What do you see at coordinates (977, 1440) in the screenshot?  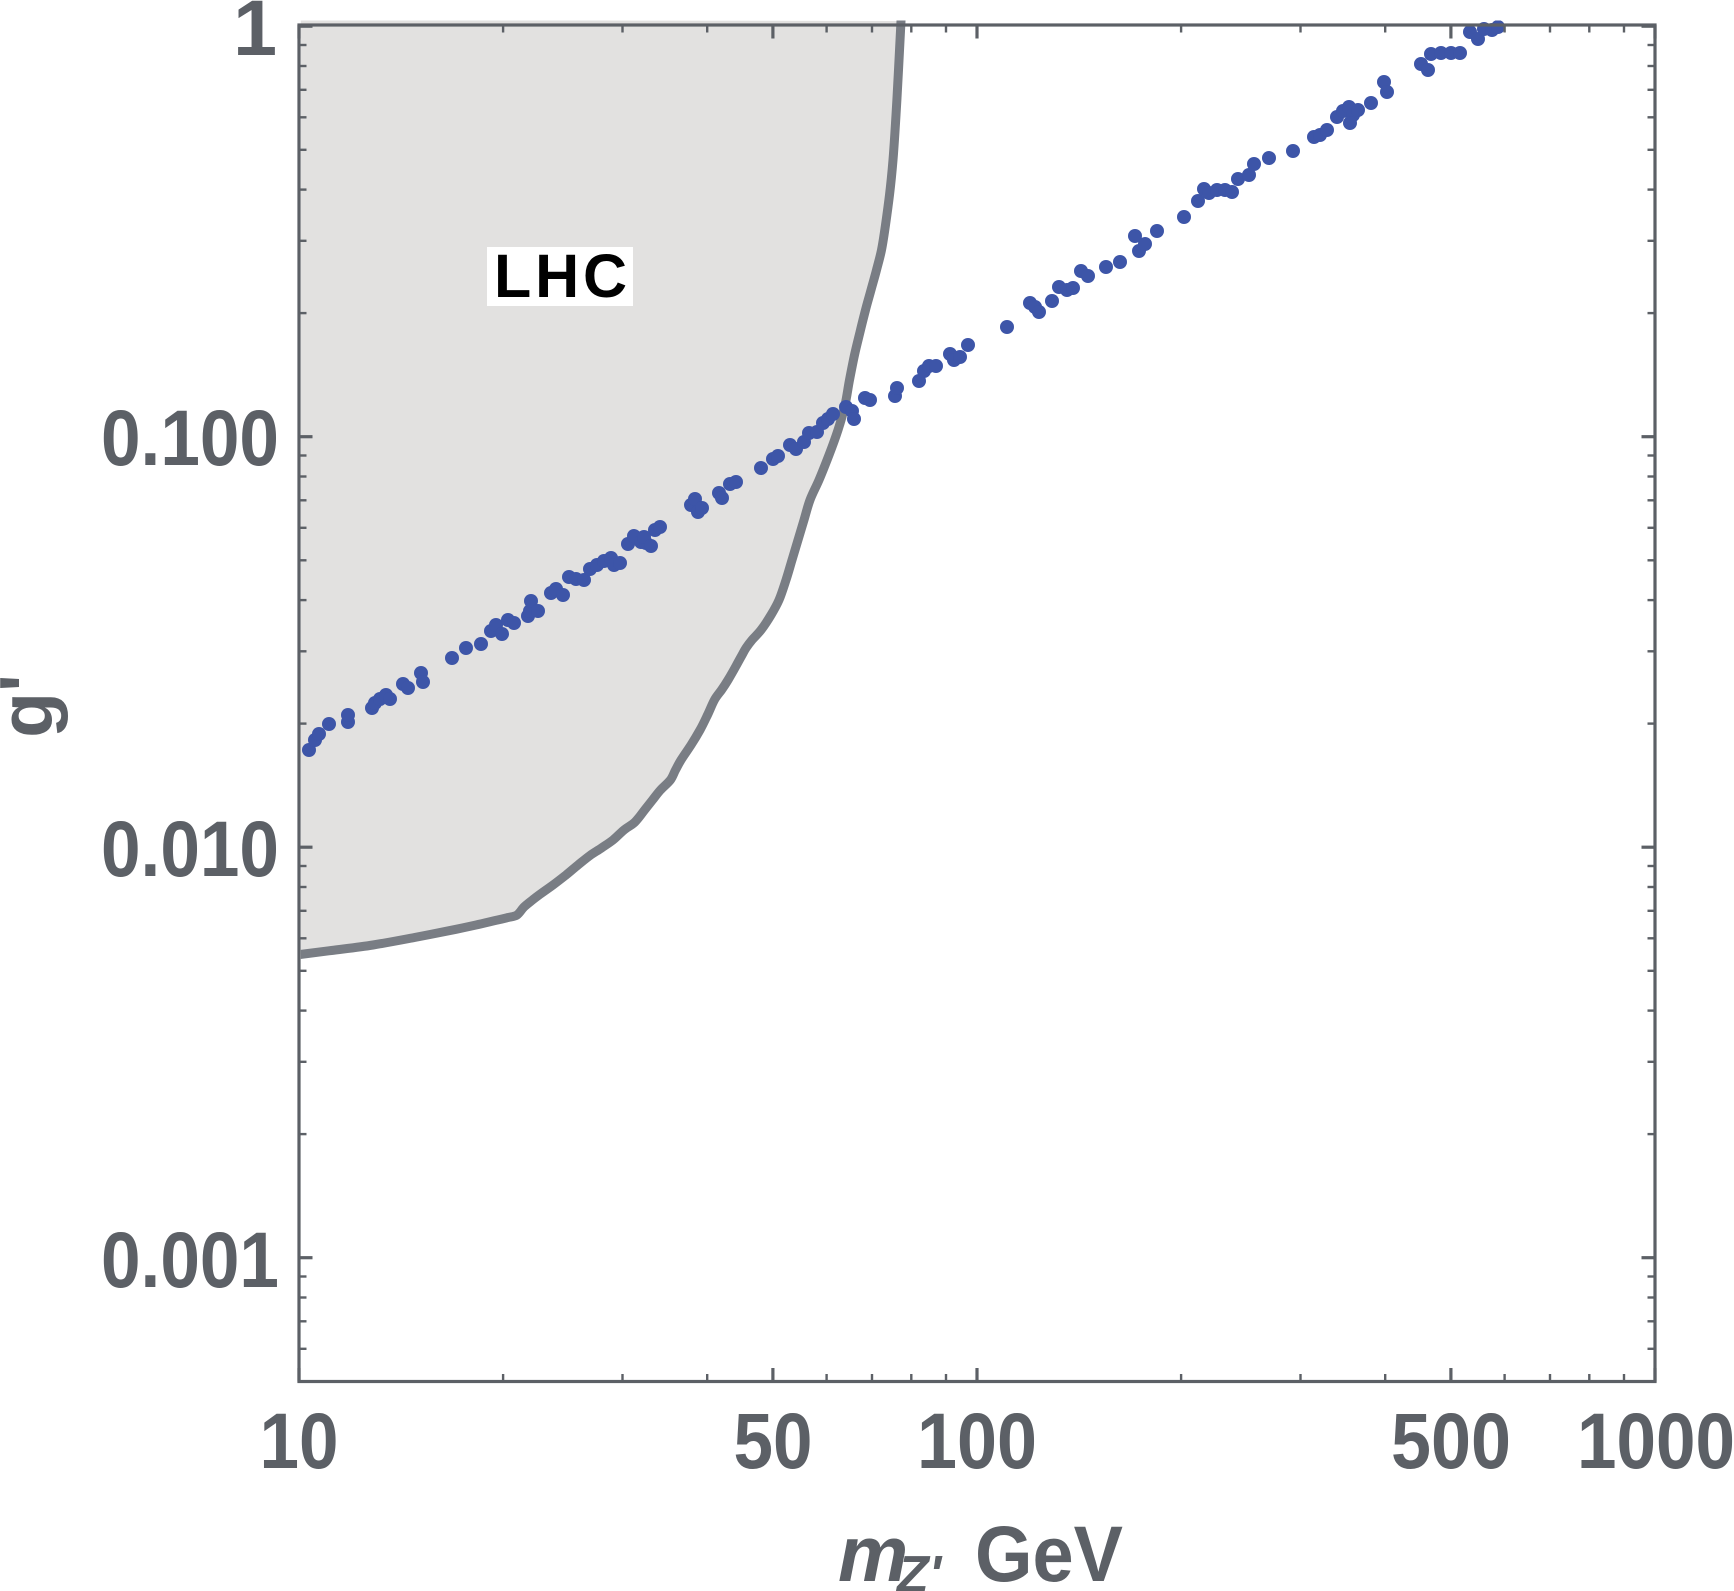 I see `svg-text: 100` at bounding box center [977, 1440].